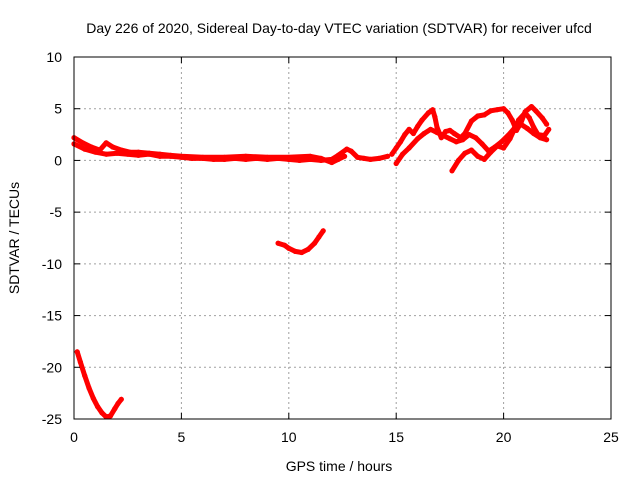 This screenshot has height=480, width=640. I want to click on x-tick-label: 10, so click(289, 437).